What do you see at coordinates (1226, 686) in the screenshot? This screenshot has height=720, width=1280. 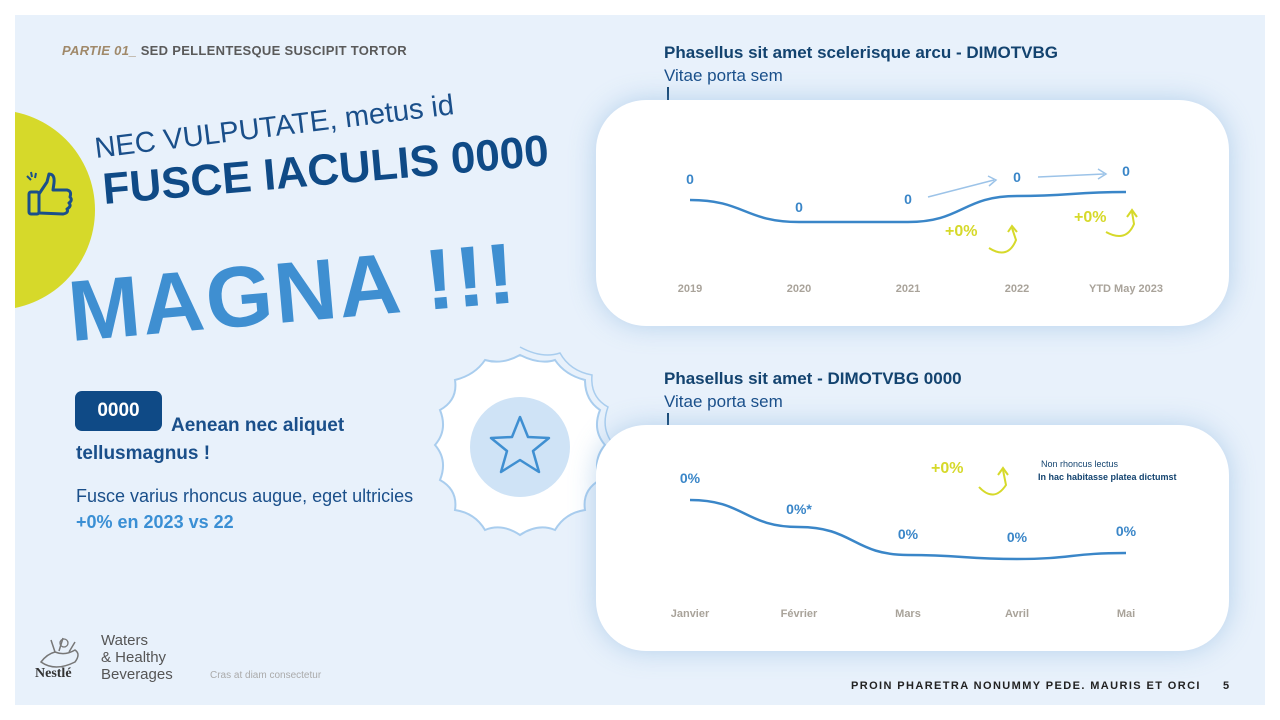 I see `page-number: 5` at bounding box center [1226, 686].